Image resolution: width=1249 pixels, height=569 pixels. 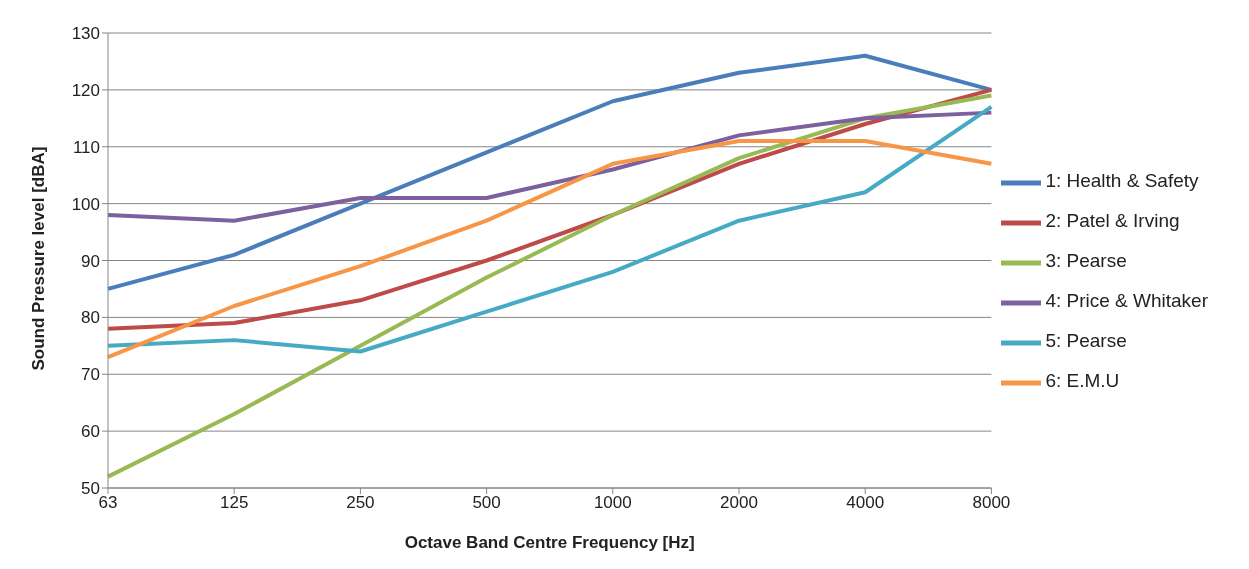 I want to click on x-tick-label: 4000, so click(x=865, y=503).